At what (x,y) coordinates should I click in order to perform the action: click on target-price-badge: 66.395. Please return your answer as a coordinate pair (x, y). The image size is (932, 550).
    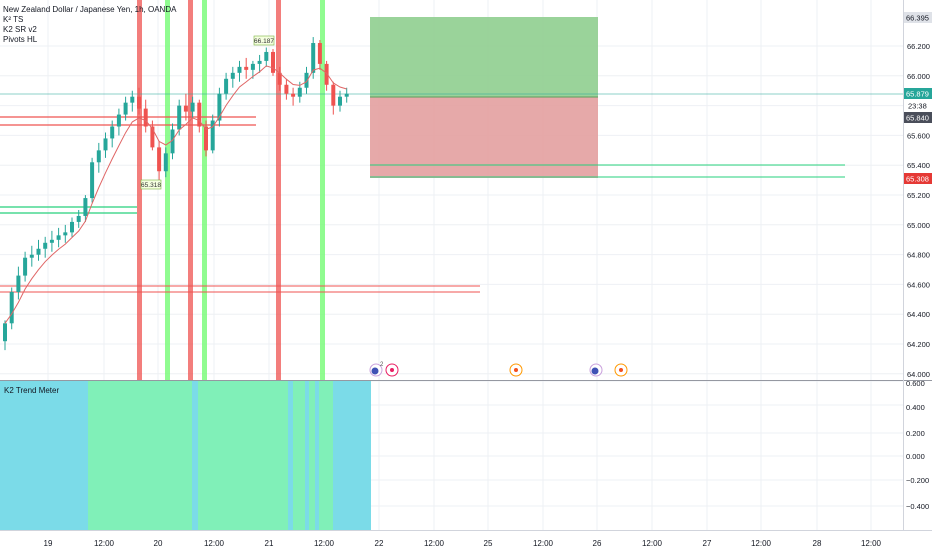
    Looking at the image, I should click on (918, 17).